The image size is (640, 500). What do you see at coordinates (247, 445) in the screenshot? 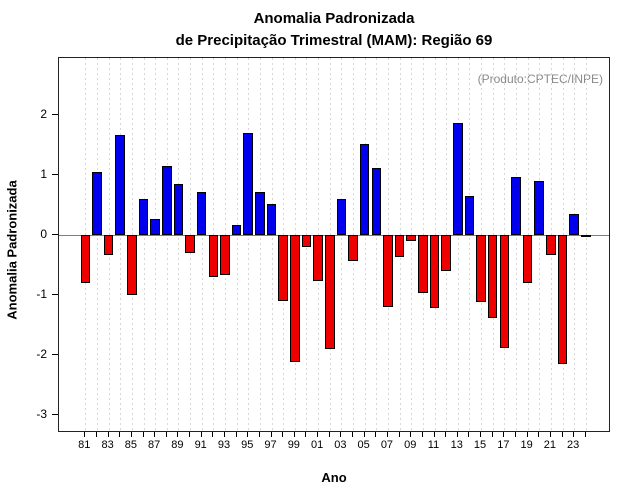
I see `x-tick-label: 95` at bounding box center [247, 445].